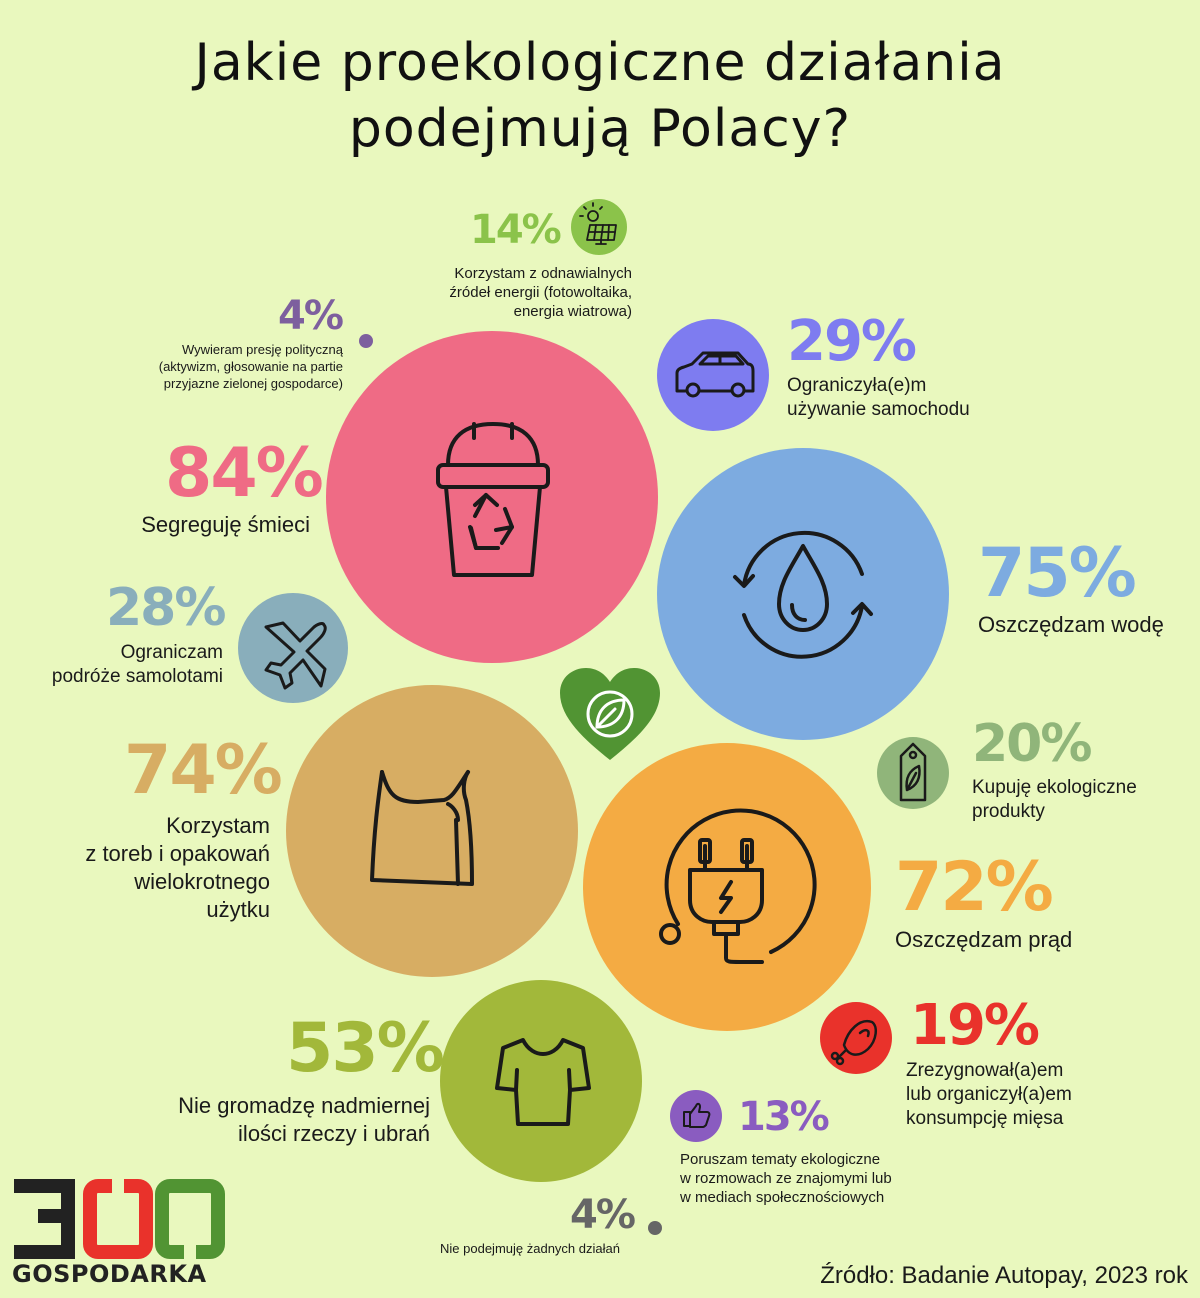 The image size is (1200, 1298). Describe the element at coordinates (1004, 1275) in the screenshot. I see `source-note: Źródło: Badanie Autopay, 2023 rok` at that location.